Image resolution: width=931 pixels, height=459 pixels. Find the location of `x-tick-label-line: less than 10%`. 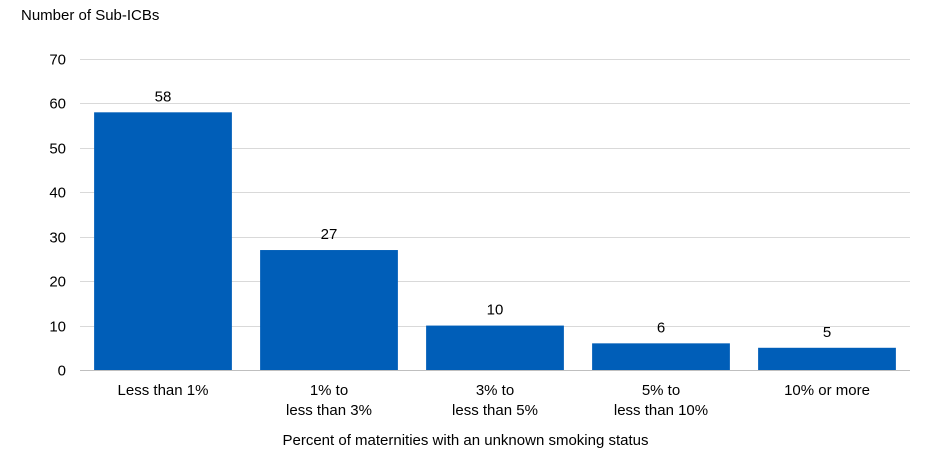

x-tick-label-line: less than 10% is located at coordinates (661, 410).